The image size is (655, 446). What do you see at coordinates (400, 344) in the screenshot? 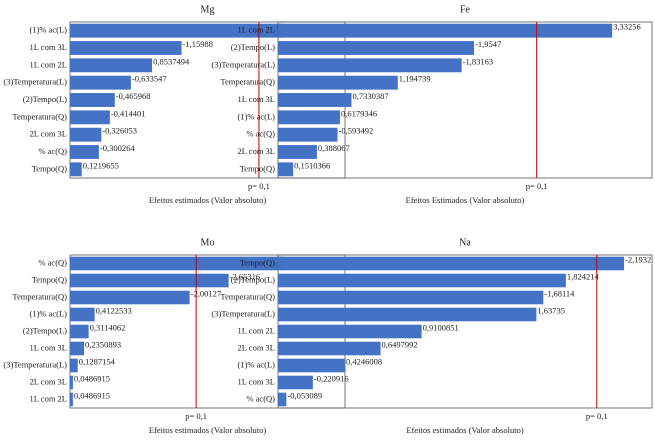
I see `value-label: 0,6497992` at bounding box center [400, 344].